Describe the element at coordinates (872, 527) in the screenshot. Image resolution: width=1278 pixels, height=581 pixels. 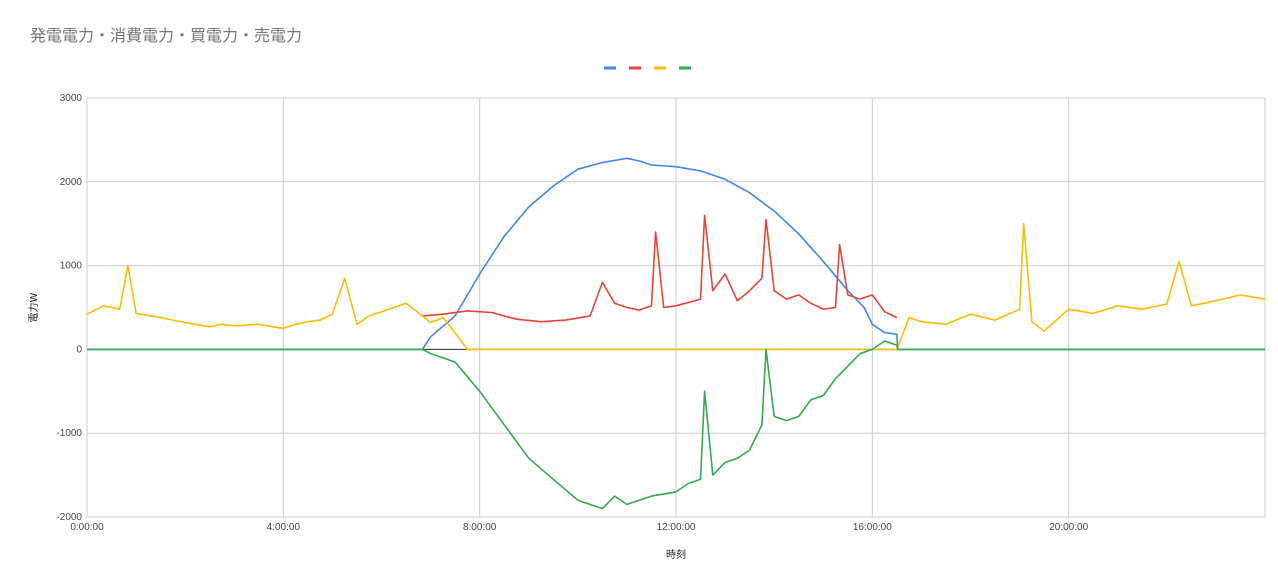
I see `x-tick-label: 16:00:00` at that location.